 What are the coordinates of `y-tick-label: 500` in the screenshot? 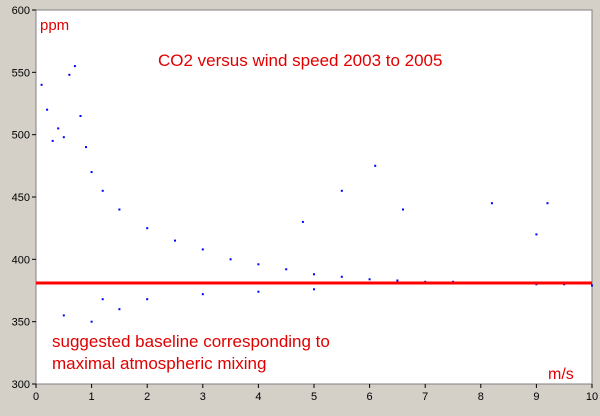 It's located at (21, 136).